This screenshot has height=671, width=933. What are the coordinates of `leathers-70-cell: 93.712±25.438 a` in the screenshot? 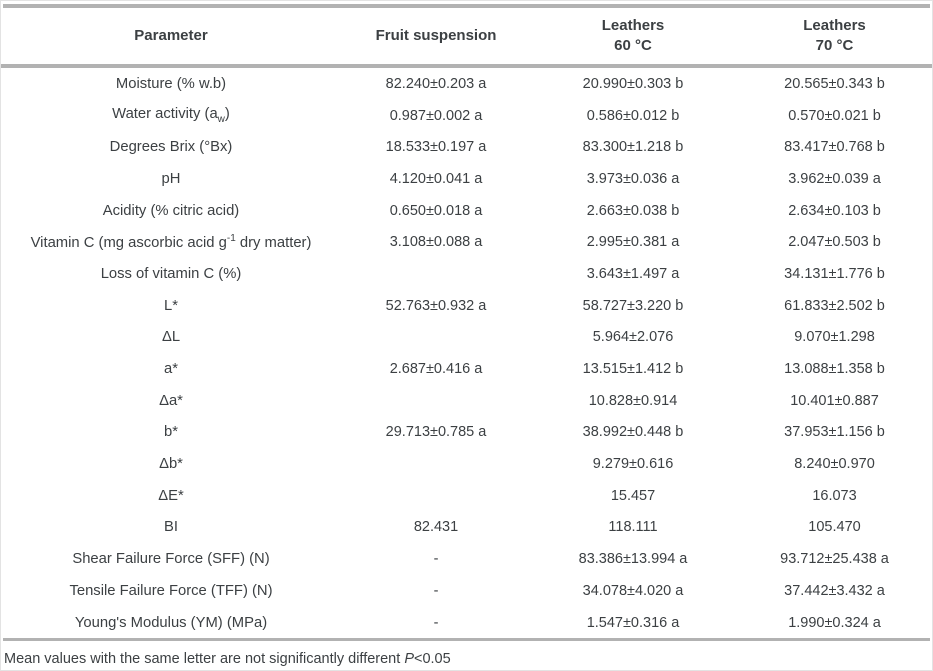 It's located at (834, 559).